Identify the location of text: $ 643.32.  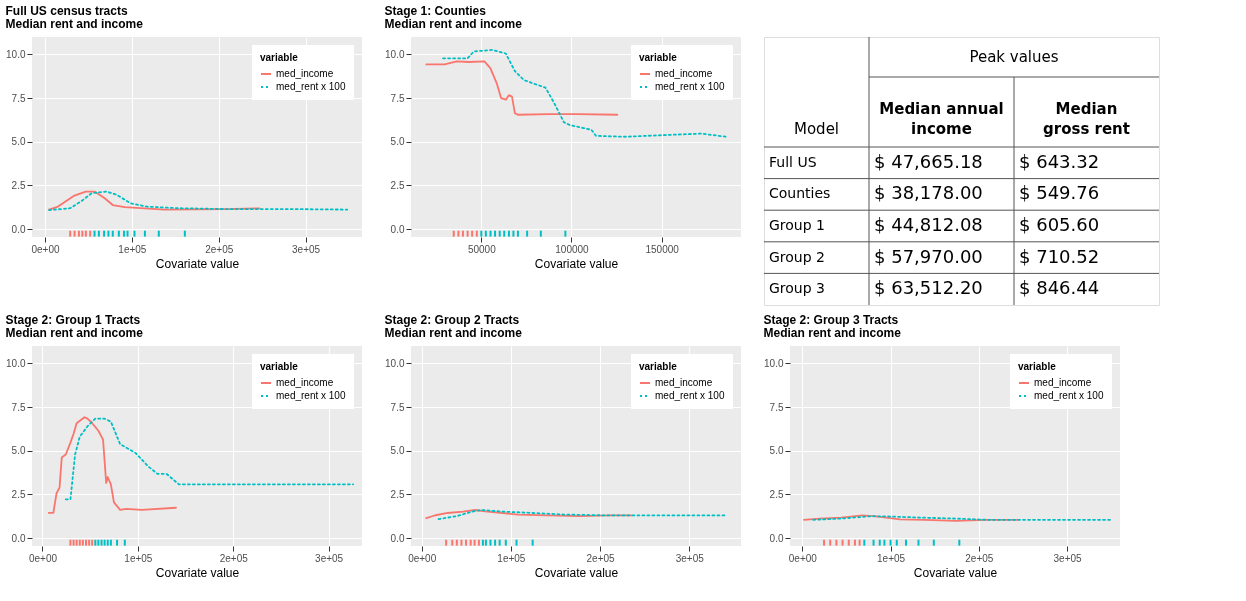
(1059, 161).